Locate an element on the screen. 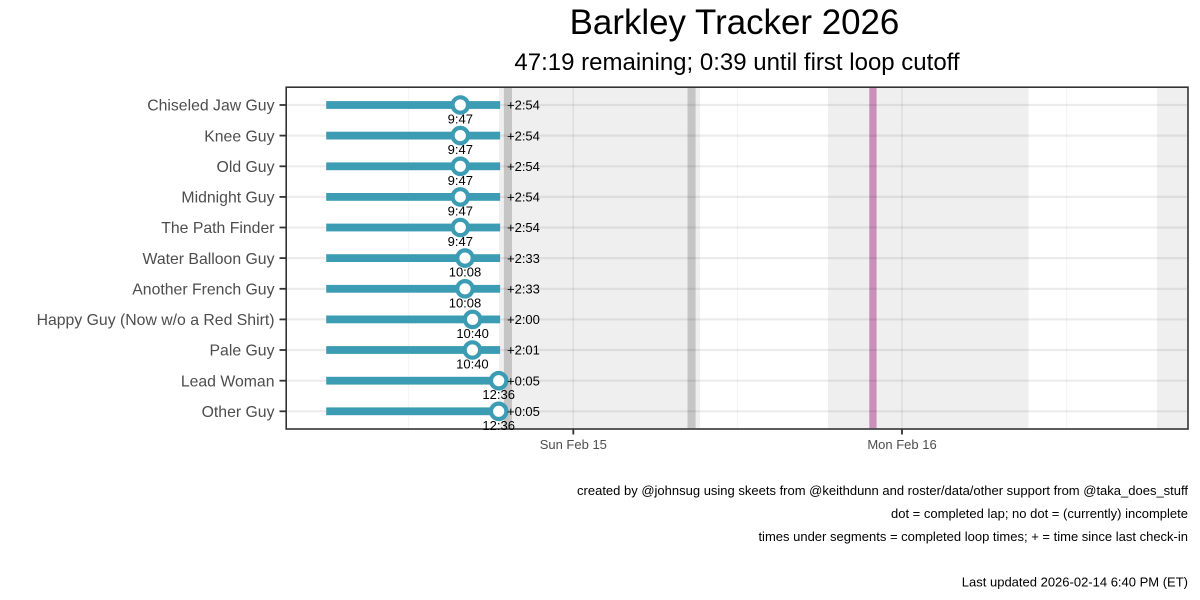 The height and width of the screenshot is (600, 1200). svg-text: Mon Feb 16 is located at coordinates (901, 444).